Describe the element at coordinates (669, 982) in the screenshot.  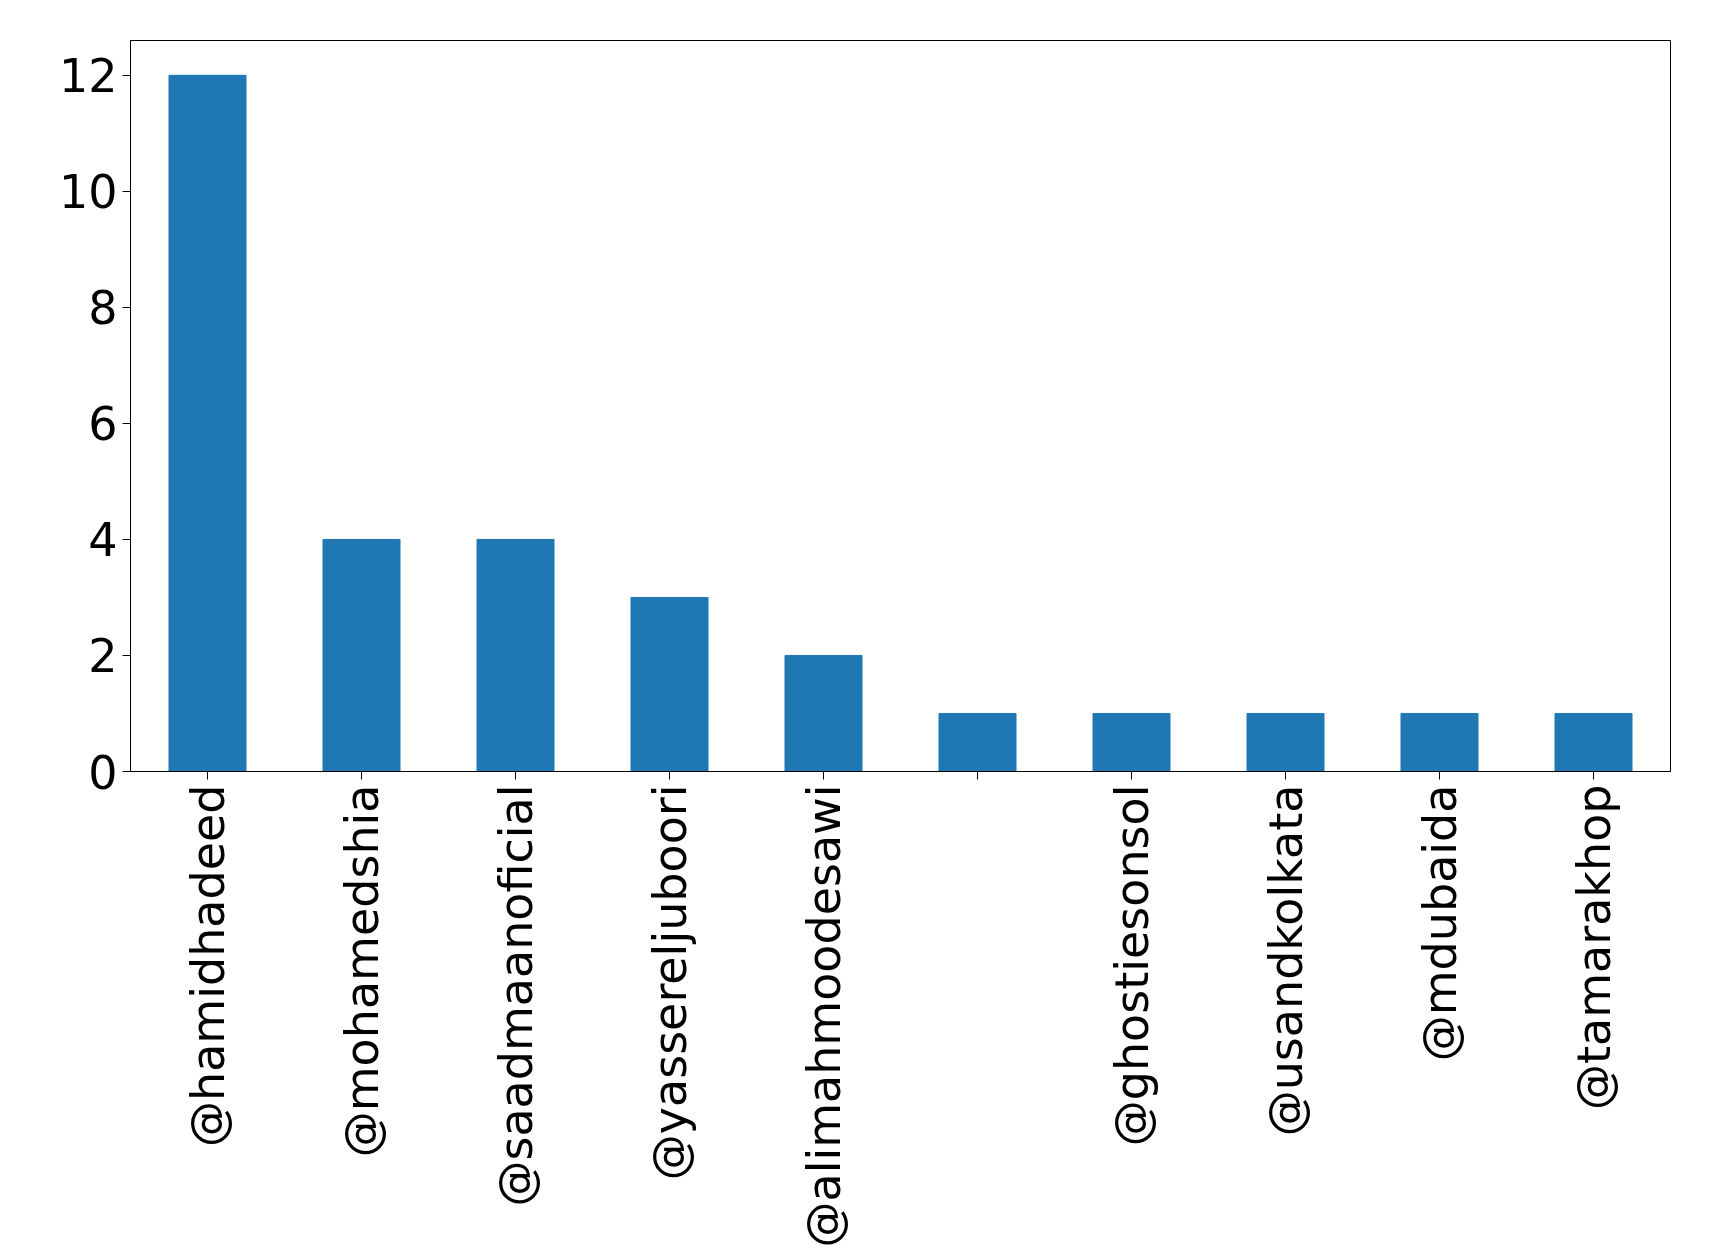
I see `x-tick-label: @yassereljuboori` at that location.